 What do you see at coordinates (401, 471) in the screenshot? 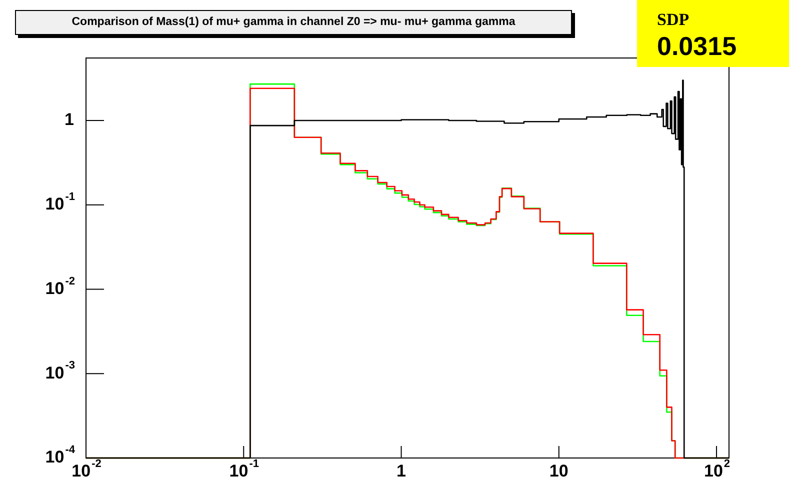
I see `x-tick-label: 1` at bounding box center [401, 471].